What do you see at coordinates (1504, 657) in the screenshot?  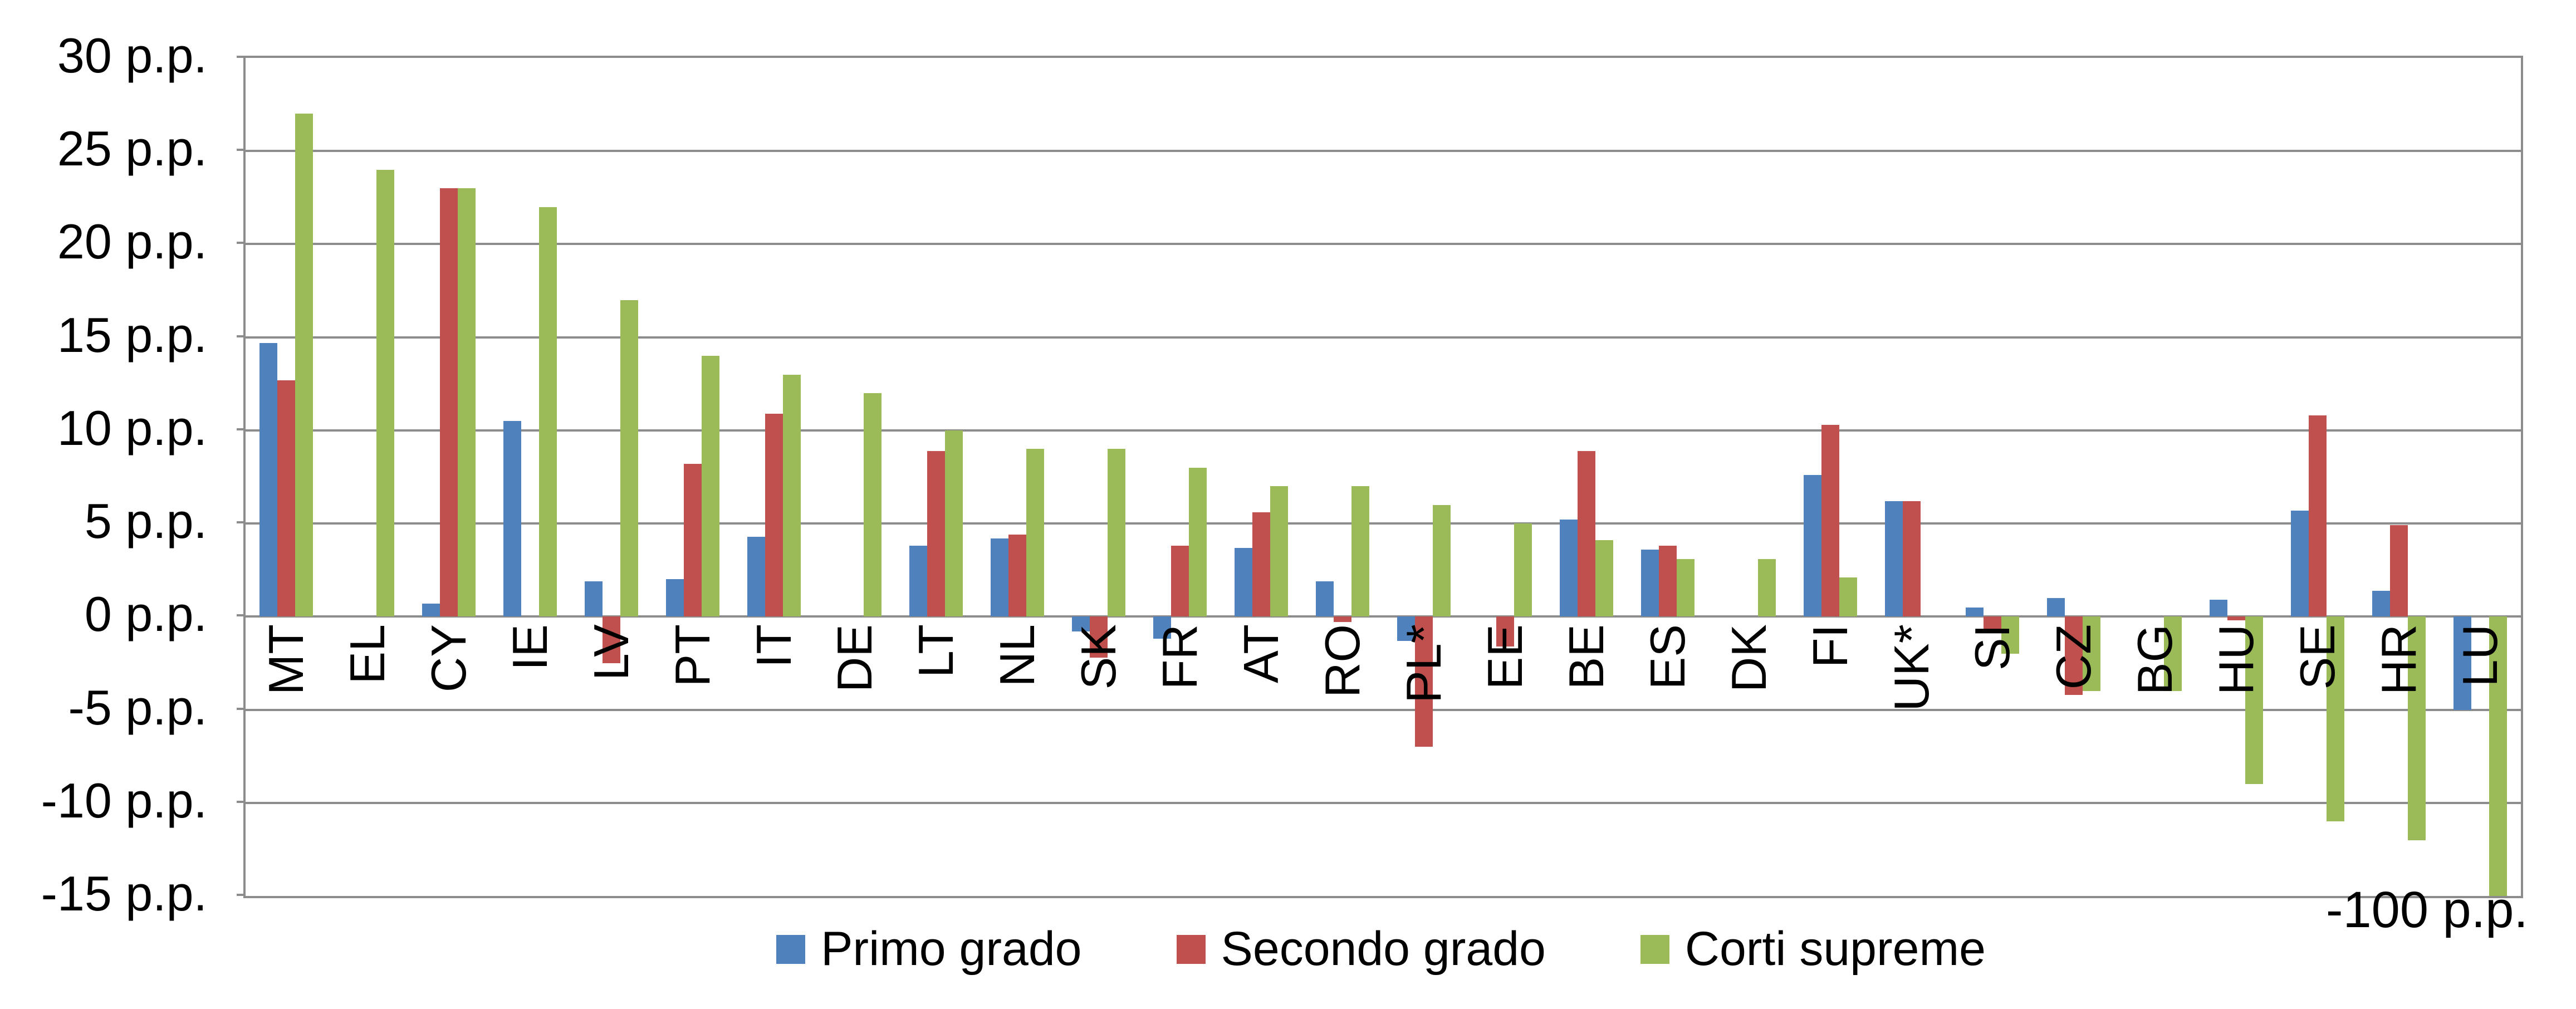 I see `x-tick-label-EE: EE` at bounding box center [1504, 657].